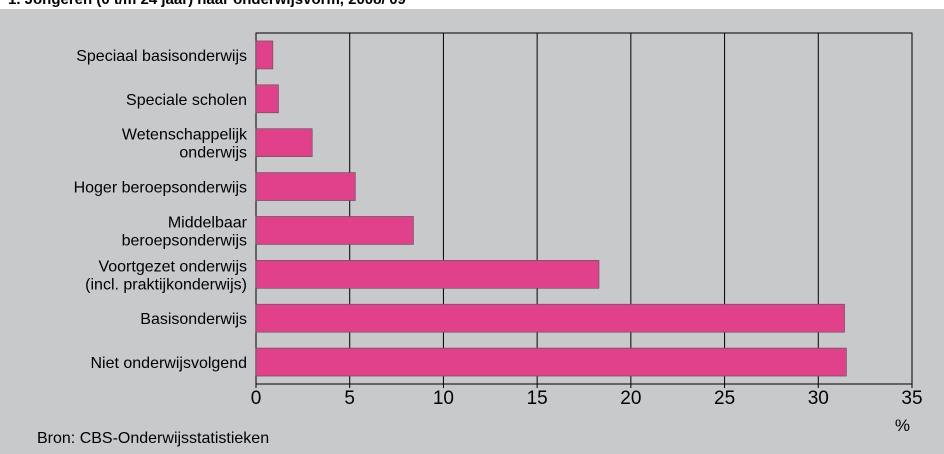 This screenshot has width=944, height=454. What do you see at coordinates (208, 222) in the screenshot?
I see `category-label-4-line-0: Middelbaar` at bounding box center [208, 222].